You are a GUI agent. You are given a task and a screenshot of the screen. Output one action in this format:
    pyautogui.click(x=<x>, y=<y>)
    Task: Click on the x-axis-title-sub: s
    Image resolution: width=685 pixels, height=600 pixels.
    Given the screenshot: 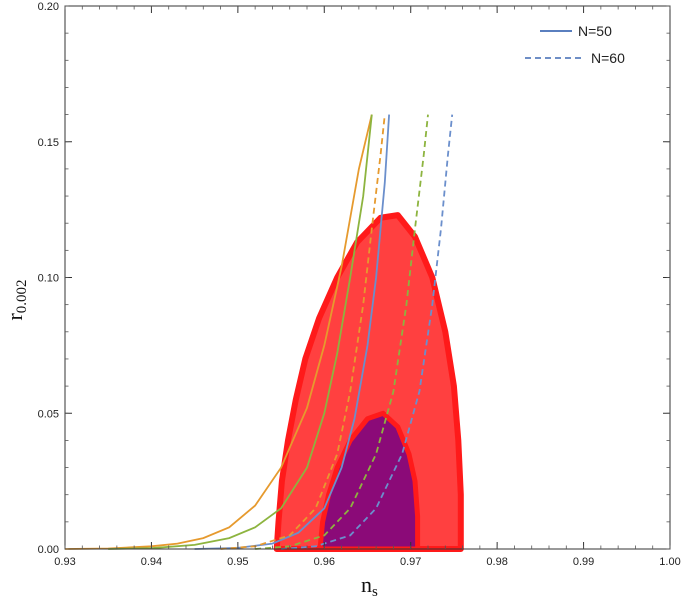 What is the action you would take?
    pyautogui.click(x=375, y=592)
    